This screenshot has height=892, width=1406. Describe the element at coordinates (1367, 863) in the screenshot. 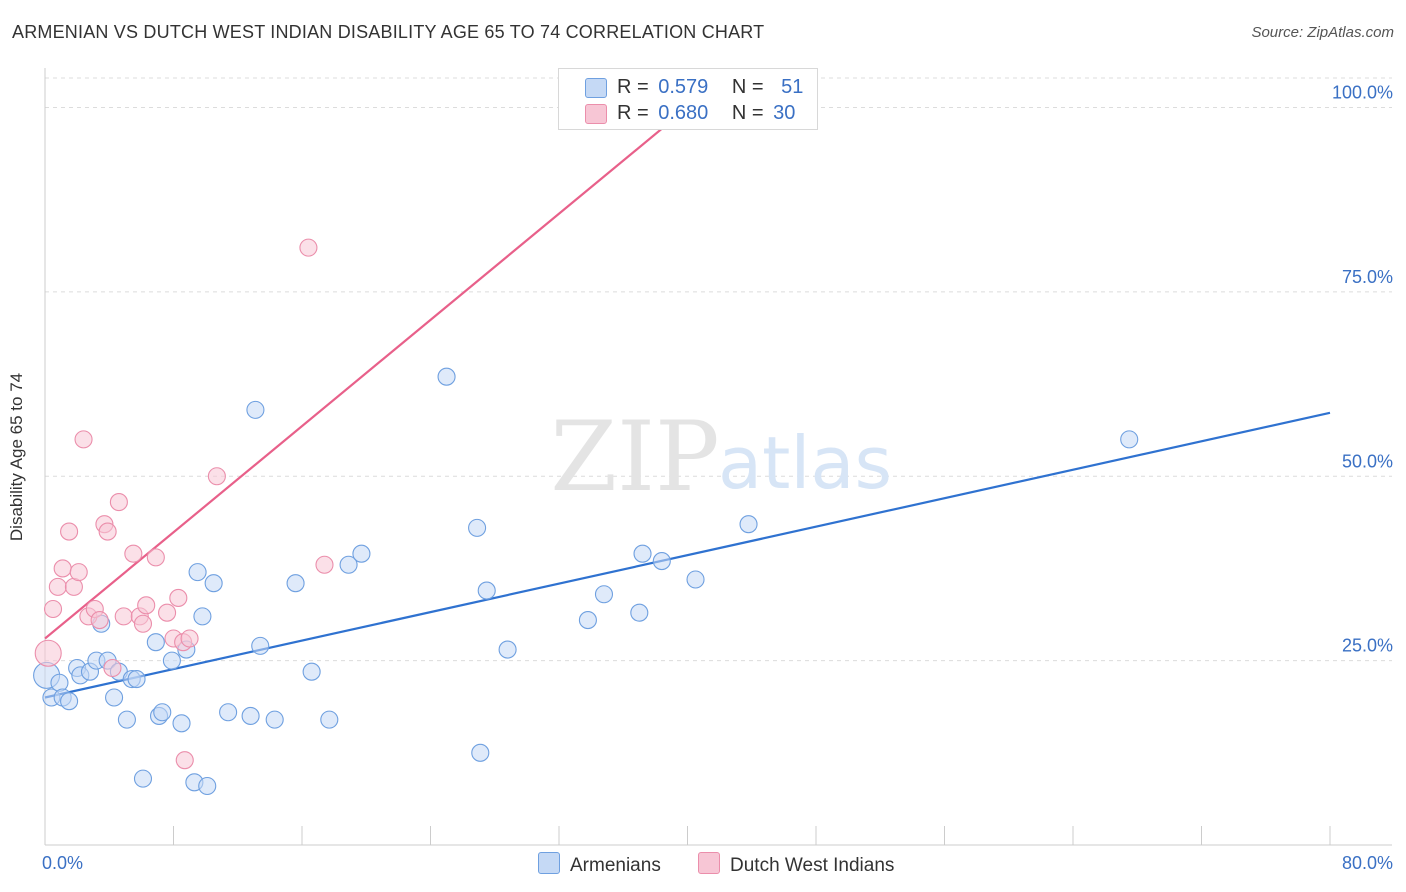

I see `x-tick-label-1: 80.0%` at that location.